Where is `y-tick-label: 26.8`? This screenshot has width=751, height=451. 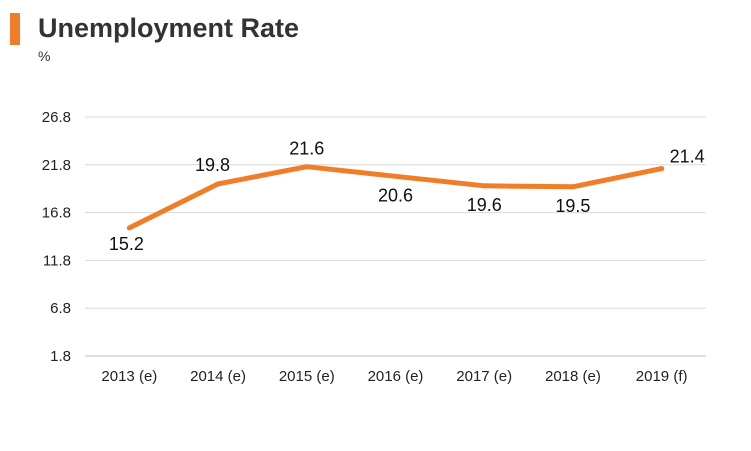 y-tick-label: 26.8 is located at coordinates (56, 117).